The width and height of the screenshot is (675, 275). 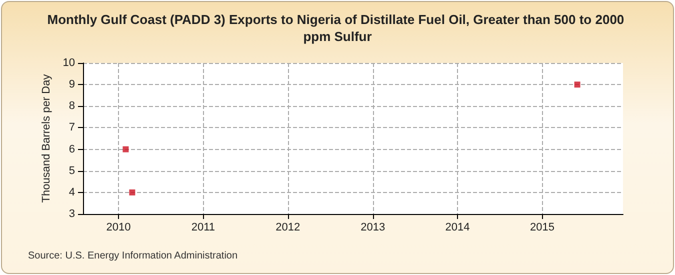 What do you see at coordinates (542, 228) in the screenshot?
I see `x-tick-label: 2015` at bounding box center [542, 228].